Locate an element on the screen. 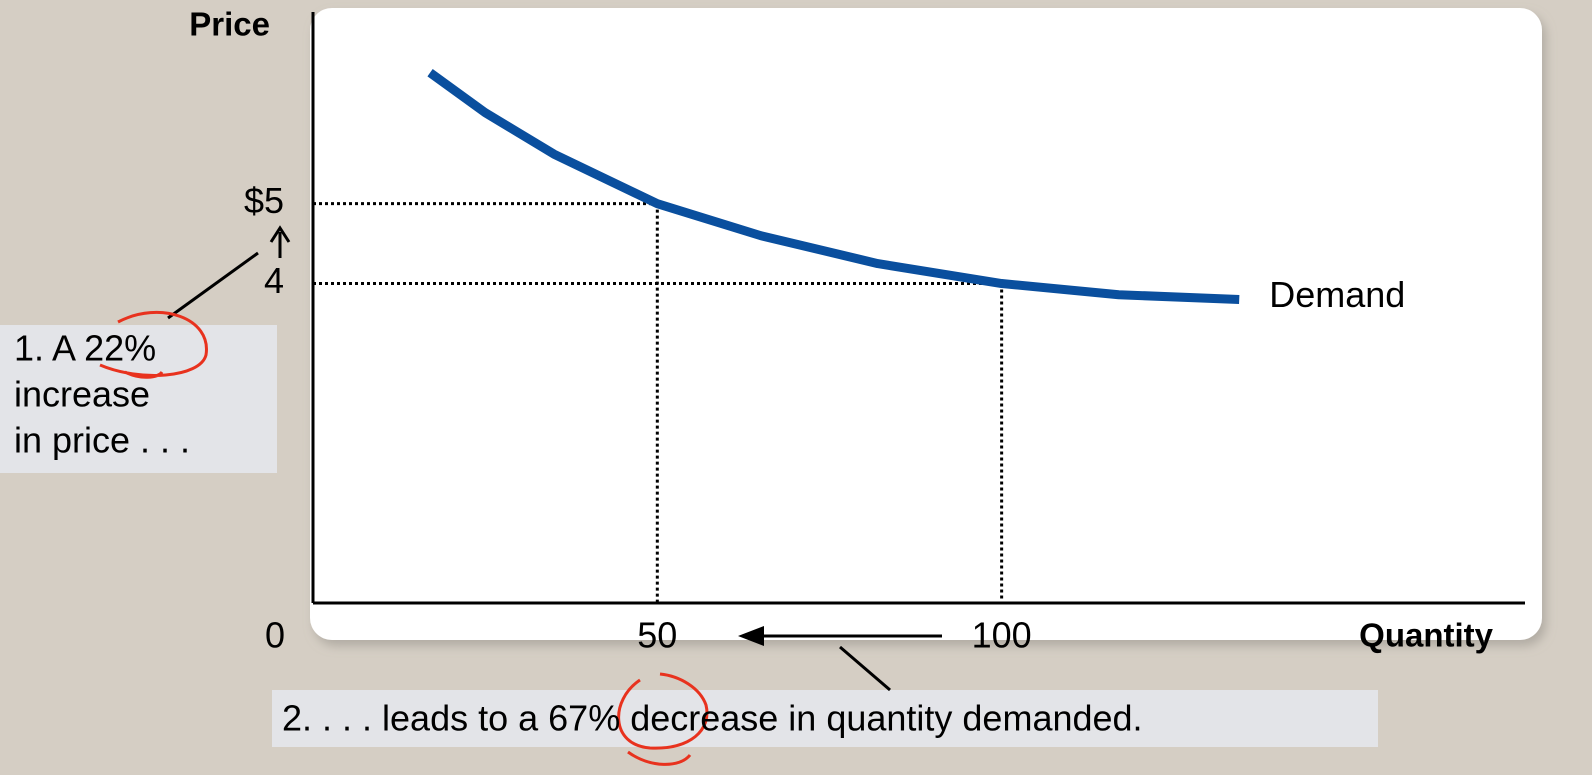 The image size is (1592, 775). x-tick-label: 0 is located at coordinates (275, 635).